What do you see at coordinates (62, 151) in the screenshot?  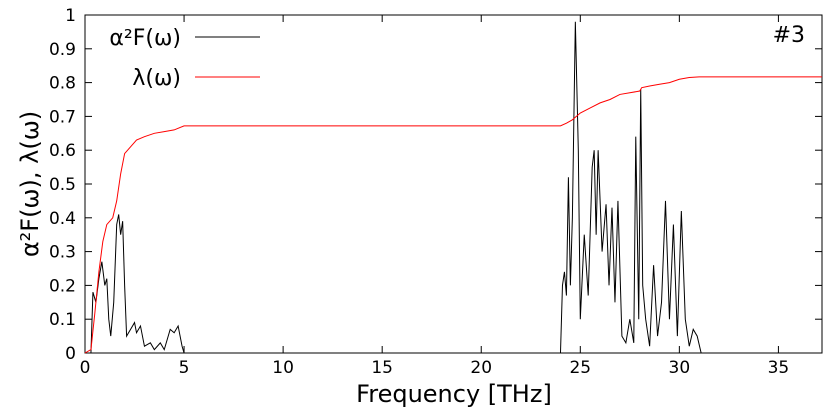 I see `y-tick-label: 0.6` at bounding box center [62, 151].